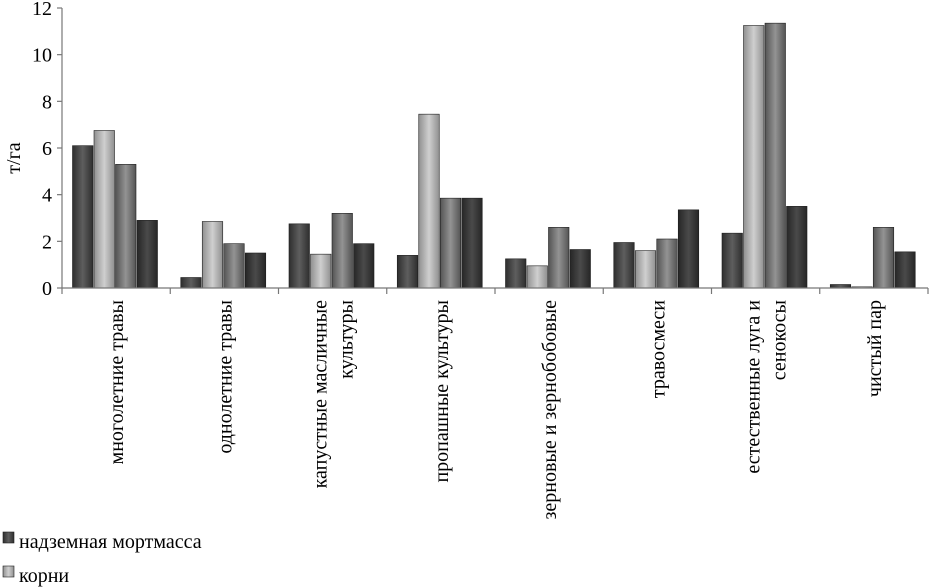 This screenshot has width=932, height=588. What do you see at coordinates (225, 377) in the screenshot?
I see `x-category-label: однолетние травы` at bounding box center [225, 377].